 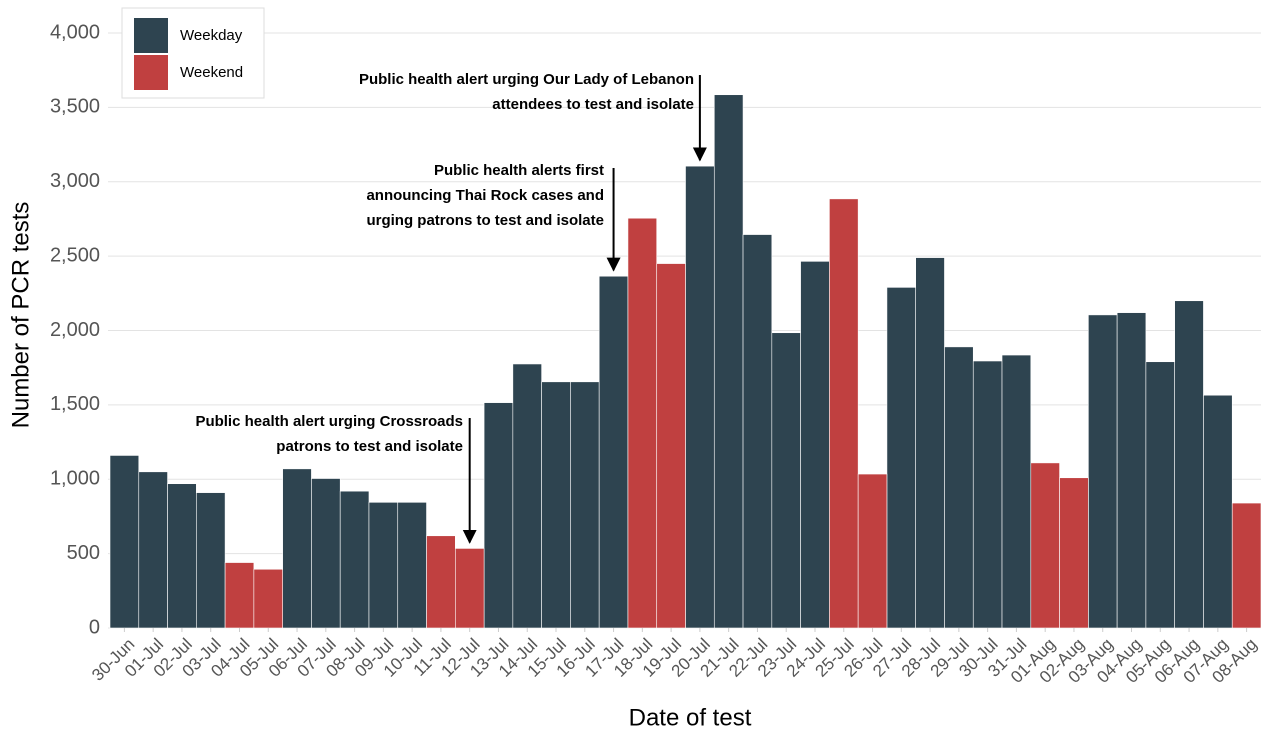 What do you see at coordinates (593, 104) in the screenshot?
I see `annotation: attendees to test and isolate` at bounding box center [593, 104].